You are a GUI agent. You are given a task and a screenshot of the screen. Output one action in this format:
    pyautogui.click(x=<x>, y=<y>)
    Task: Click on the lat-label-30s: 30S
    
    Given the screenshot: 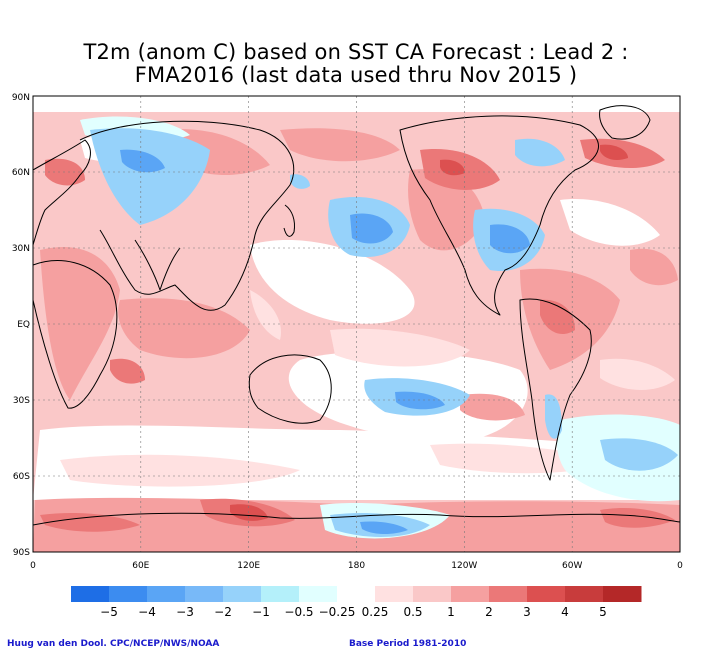 What is the action you would take?
    pyautogui.click(x=21, y=401)
    